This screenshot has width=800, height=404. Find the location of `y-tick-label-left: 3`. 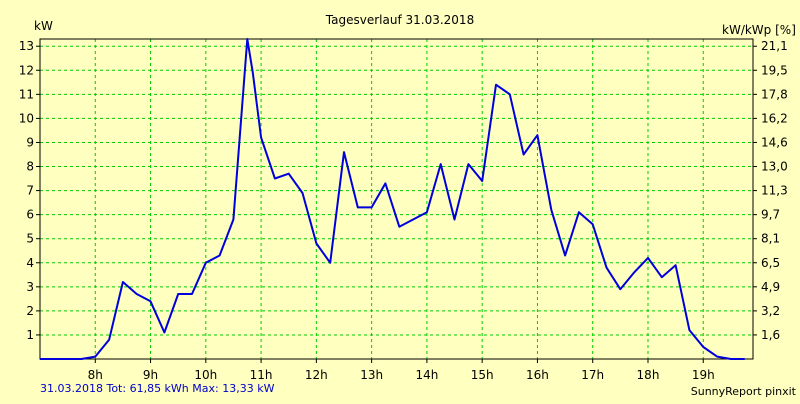

y-tick-label-left: 3 is located at coordinates (30, 287).